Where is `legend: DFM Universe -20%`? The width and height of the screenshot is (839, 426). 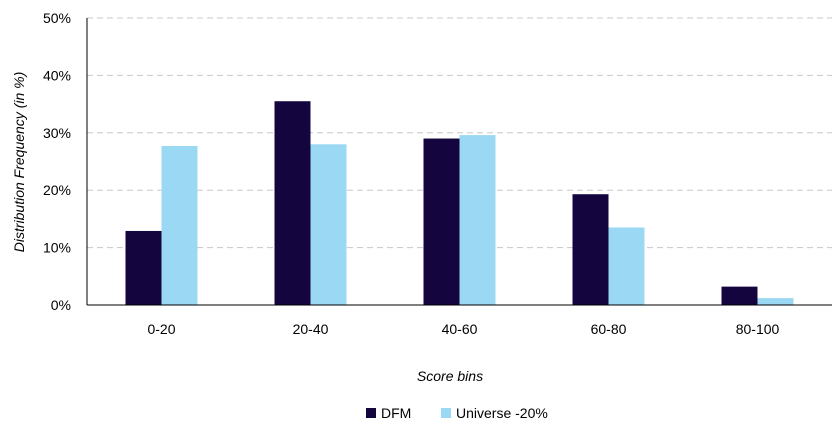
legend: DFM Universe -20% is located at coordinates (457, 413).